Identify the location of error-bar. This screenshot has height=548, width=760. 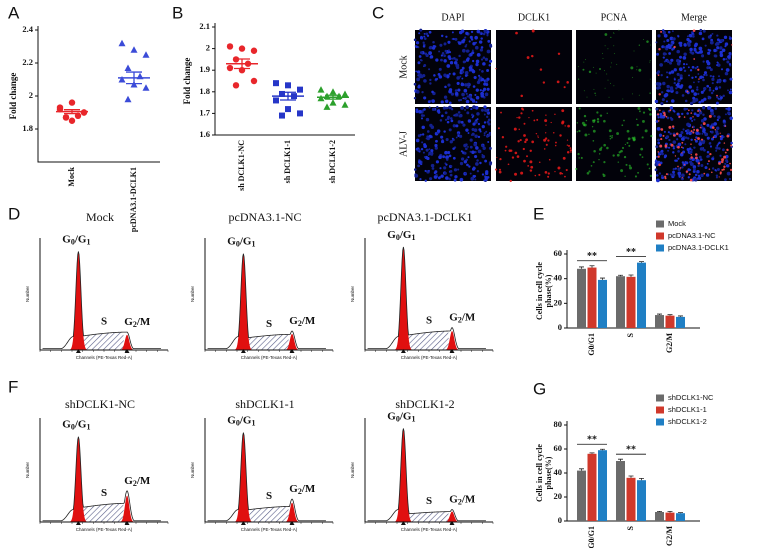
(602, 278).